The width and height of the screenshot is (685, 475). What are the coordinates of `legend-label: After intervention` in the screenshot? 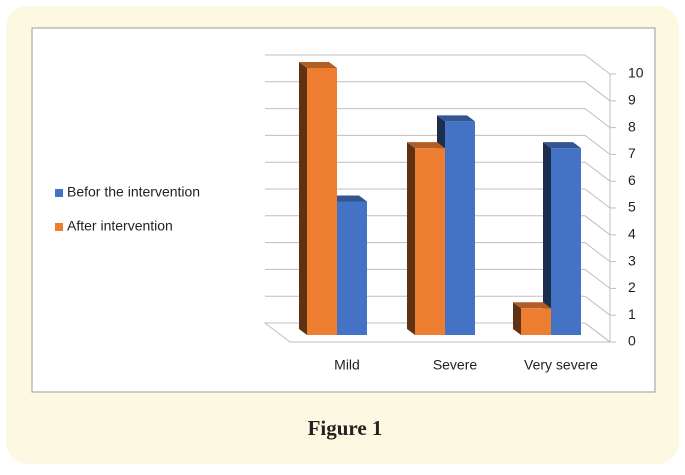 It's located at (120, 226).